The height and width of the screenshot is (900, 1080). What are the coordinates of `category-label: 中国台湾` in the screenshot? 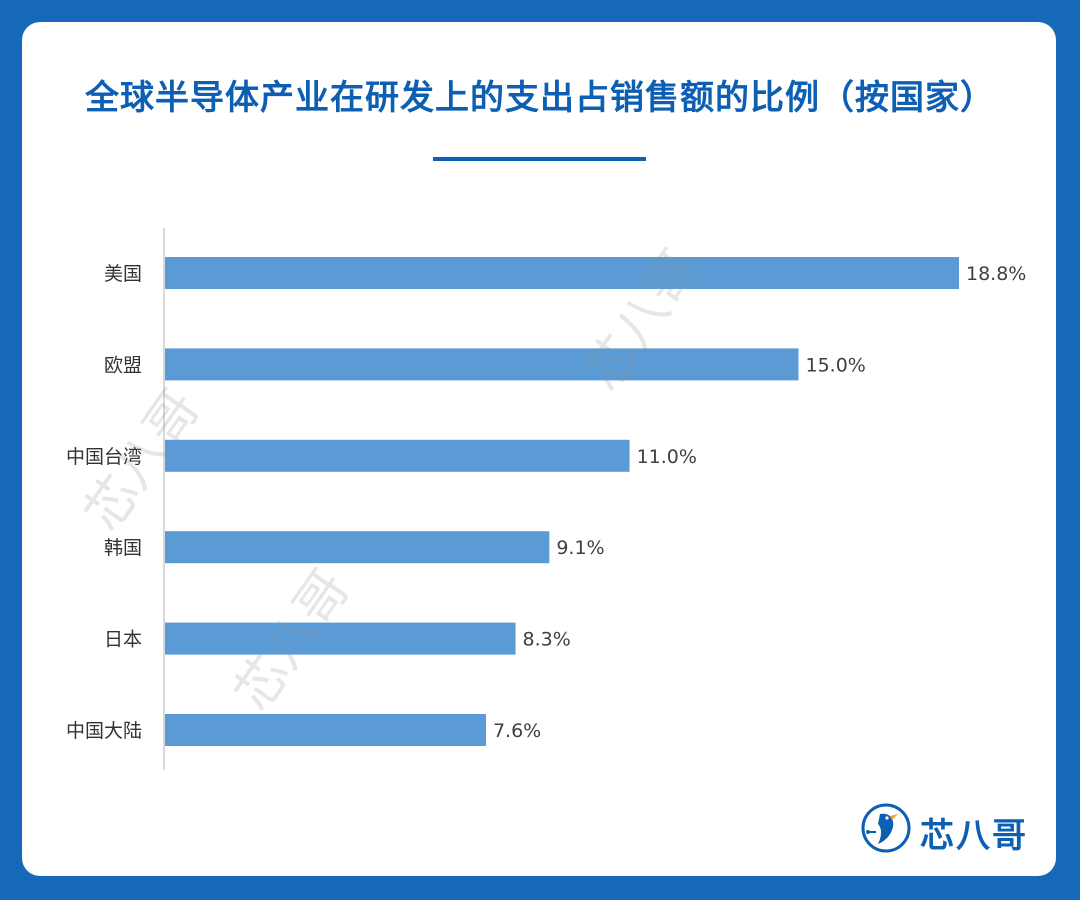 It's located at (104, 457).